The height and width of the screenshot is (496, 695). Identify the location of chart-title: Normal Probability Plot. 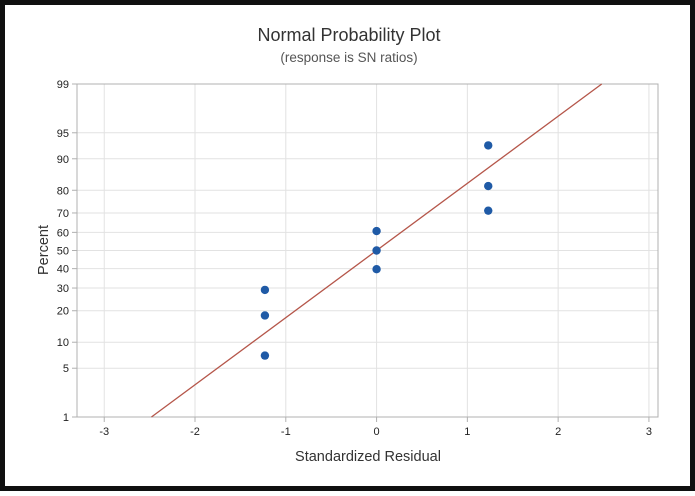
(348, 35).